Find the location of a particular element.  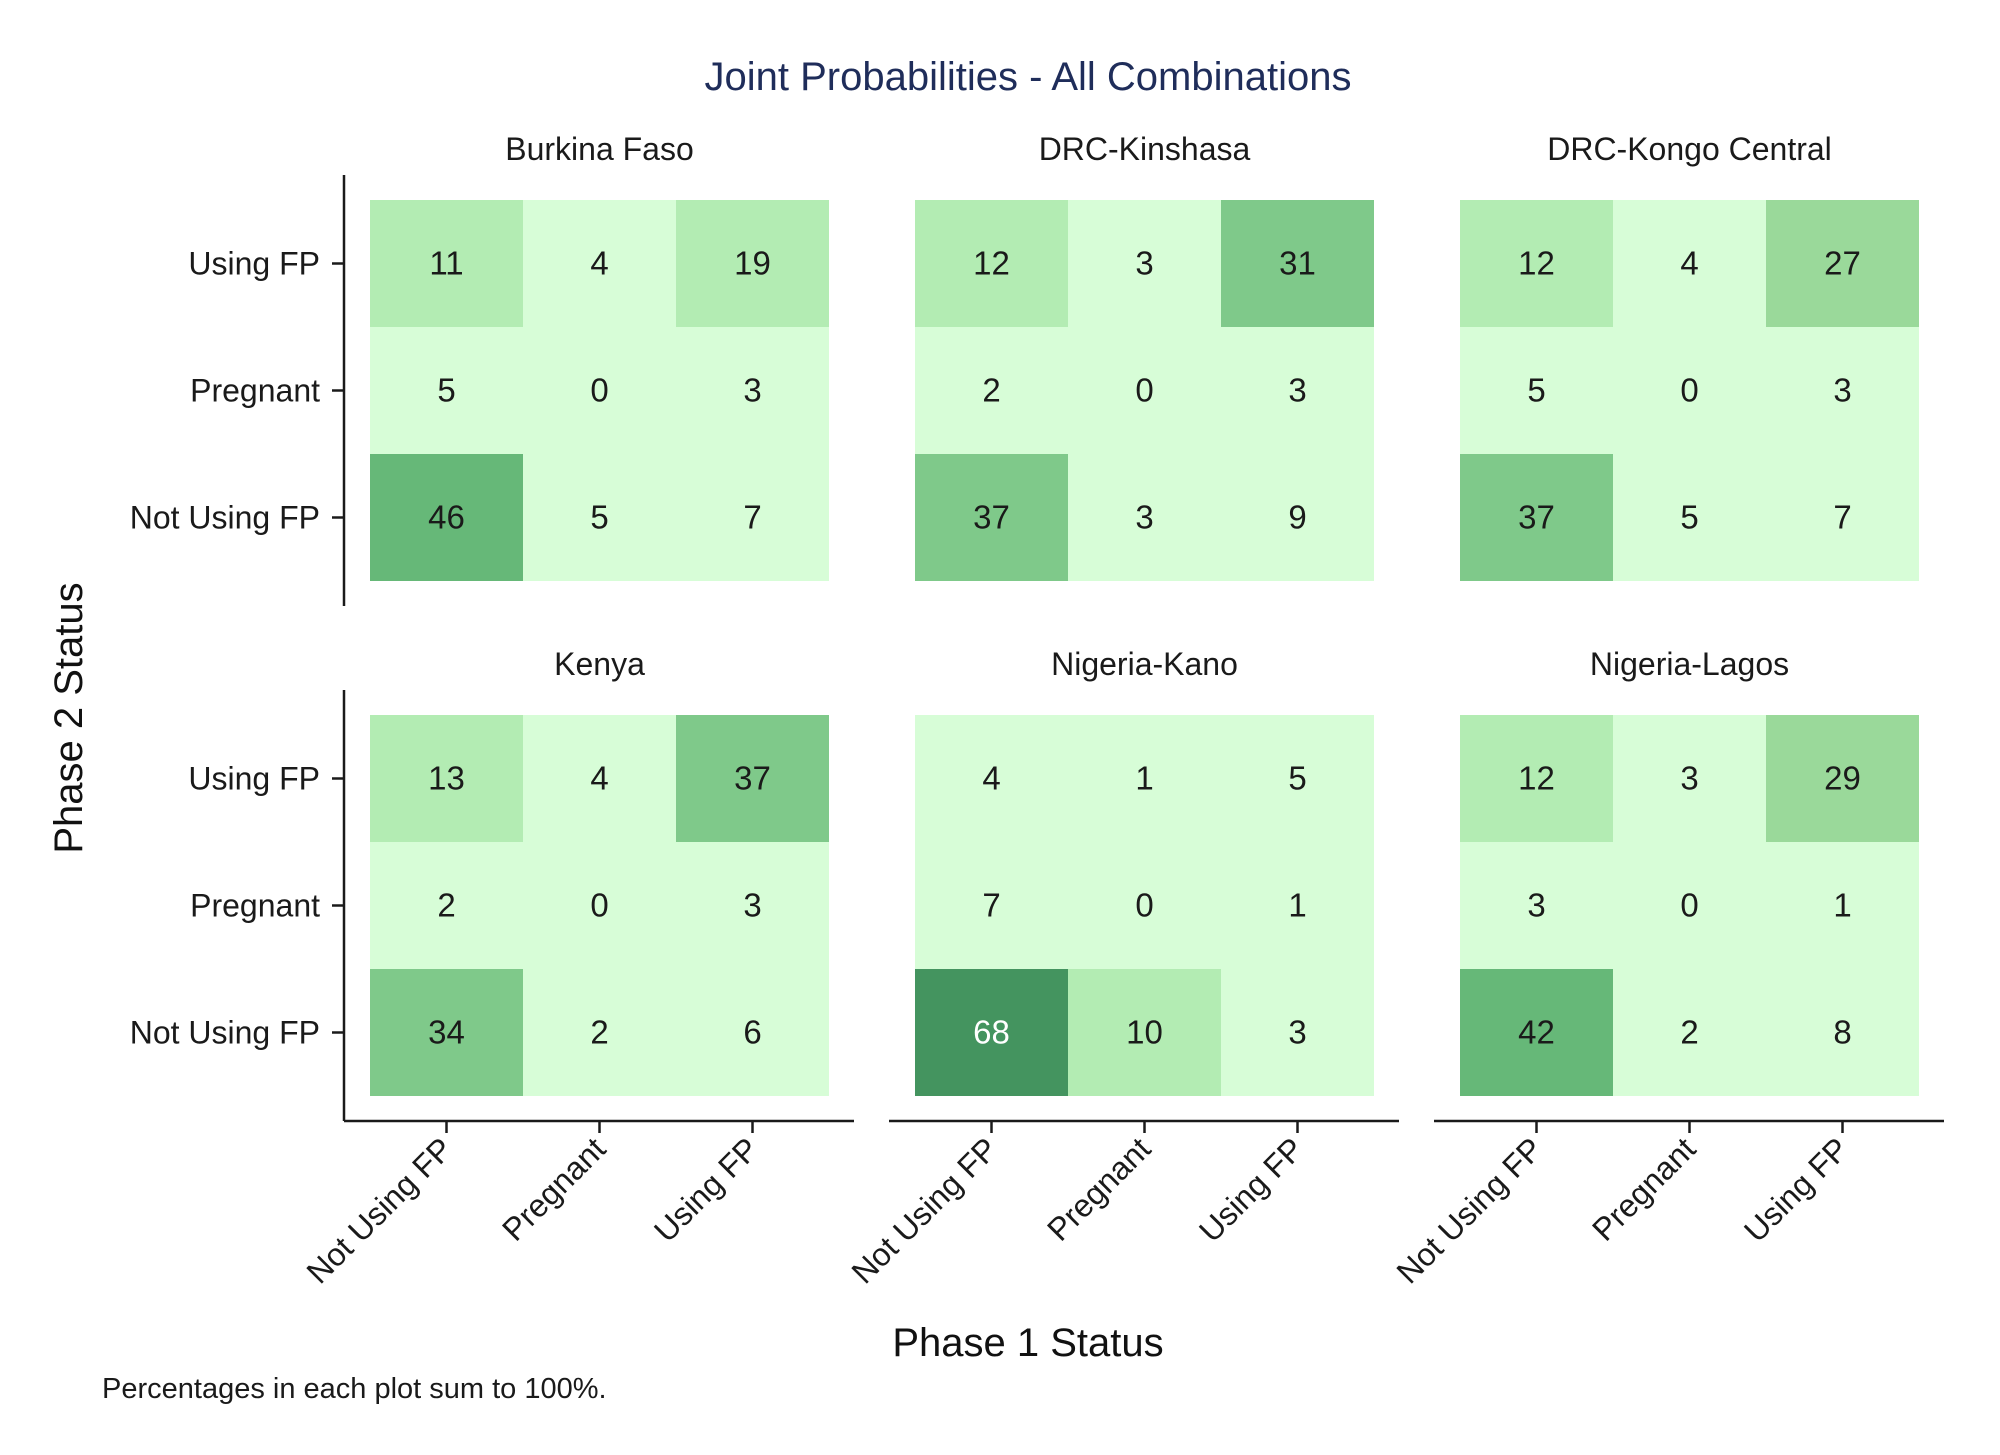

cell-value-label: 8 is located at coordinates (1842, 1032).